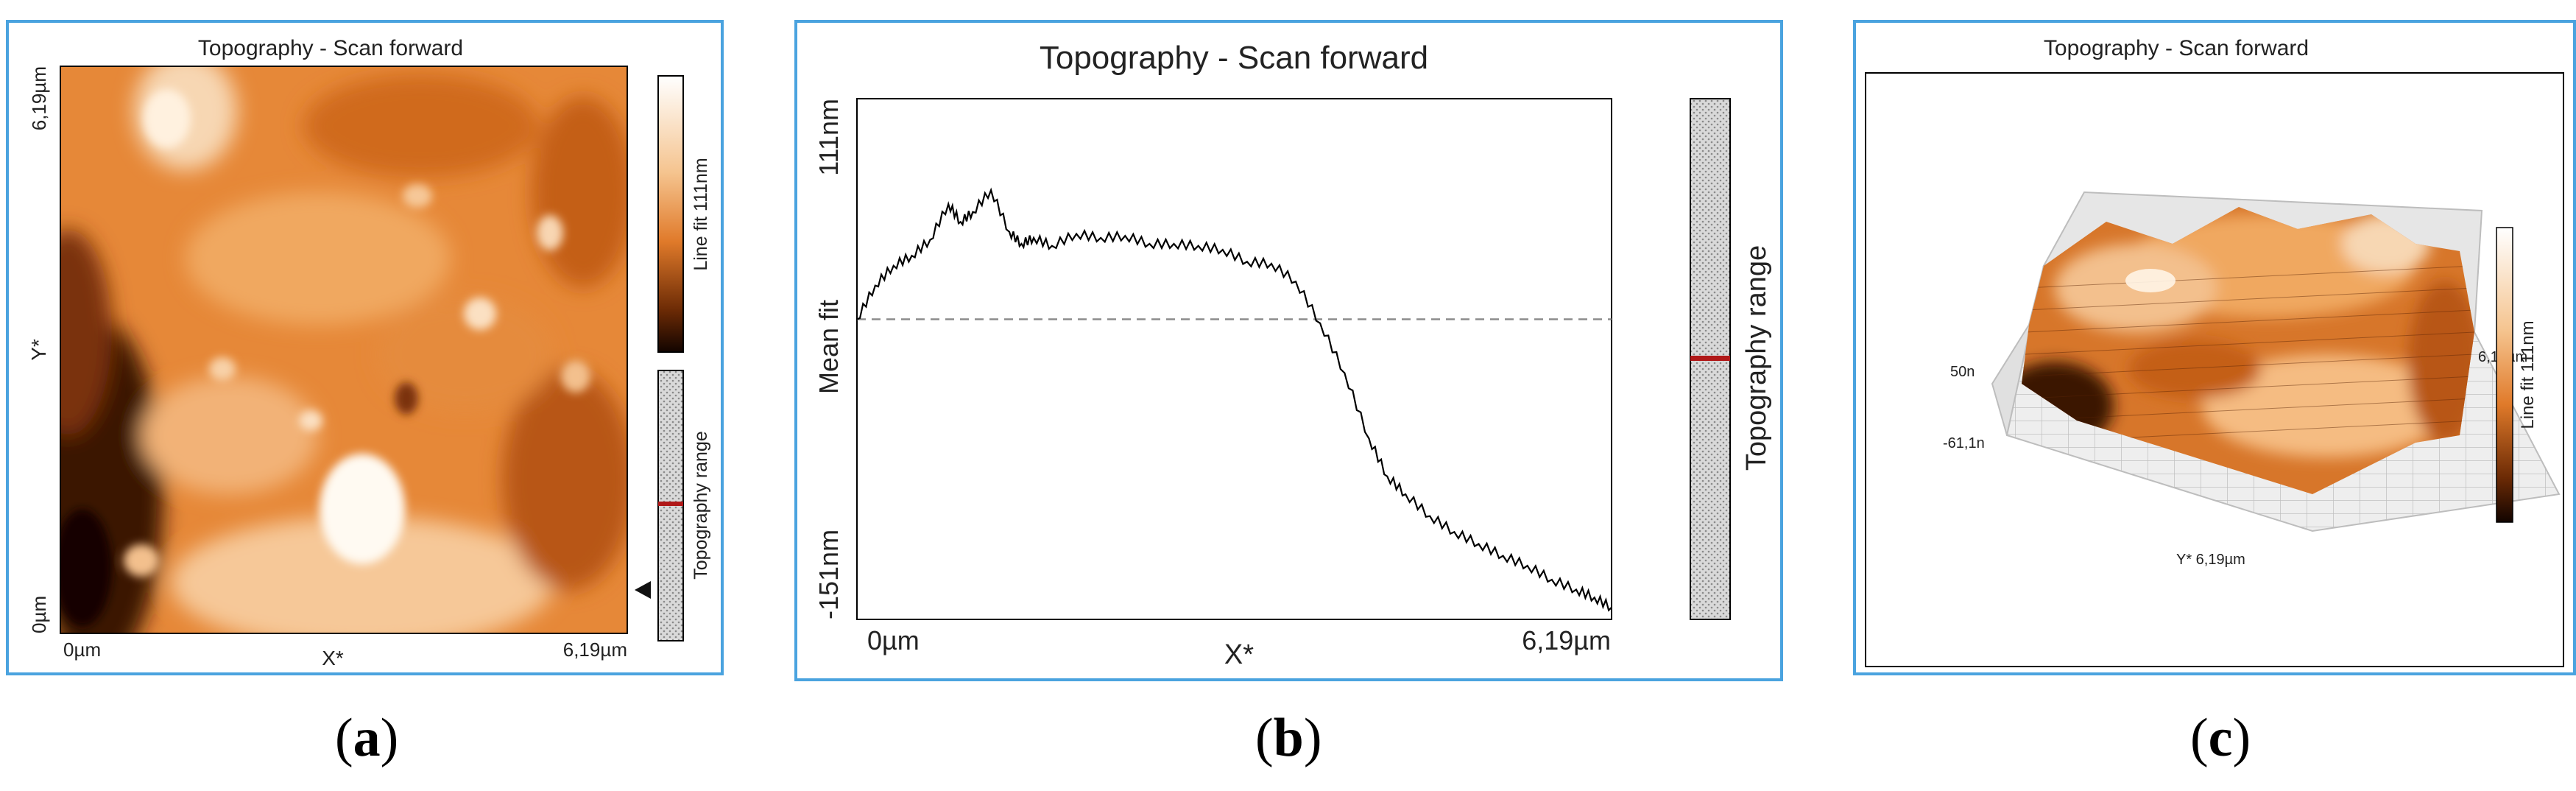 The image size is (2576, 791). What do you see at coordinates (82, 650) in the screenshot?
I see `panel-a-x-tick-min: 0µm` at bounding box center [82, 650].